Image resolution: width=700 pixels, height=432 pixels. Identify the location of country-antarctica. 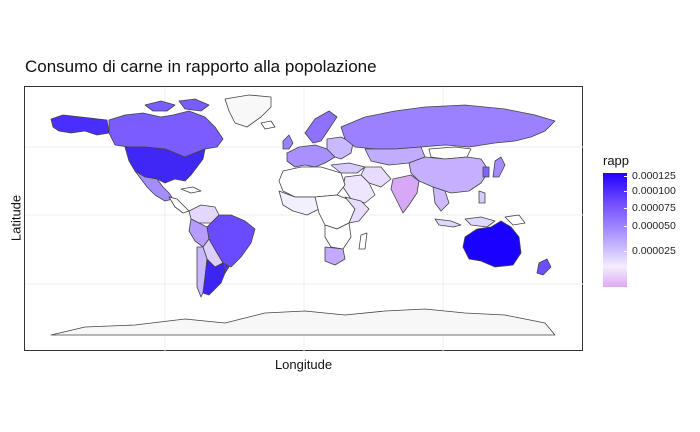
(303, 322).